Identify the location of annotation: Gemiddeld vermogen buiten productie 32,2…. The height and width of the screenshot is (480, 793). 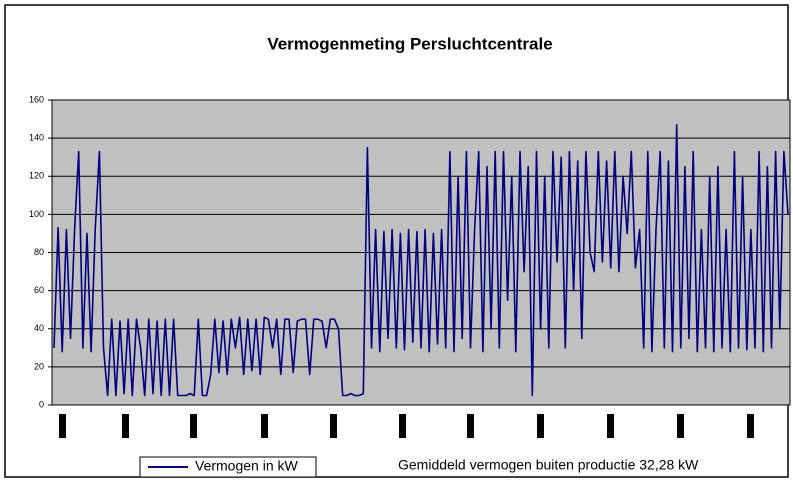
(548, 465).